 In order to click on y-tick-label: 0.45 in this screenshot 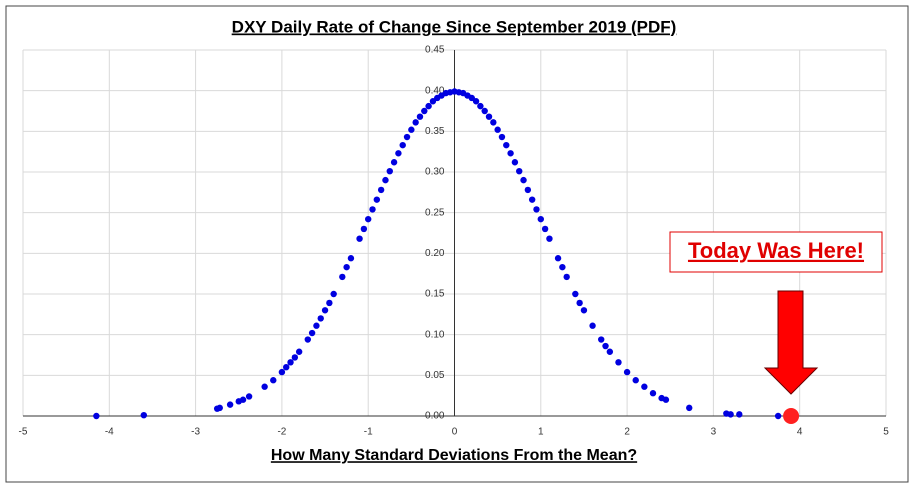, I will do `click(435, 50)`.